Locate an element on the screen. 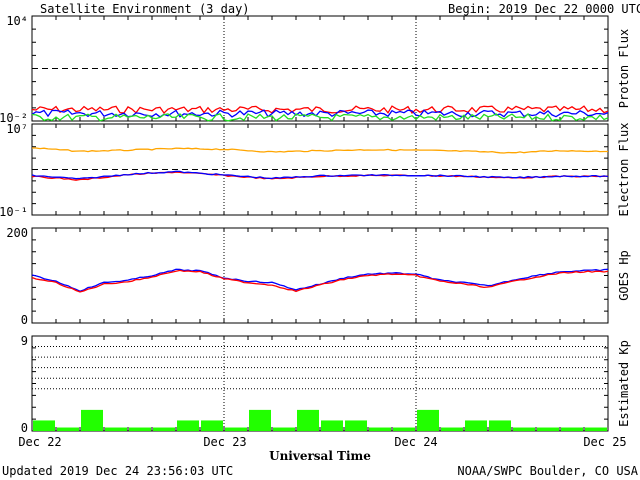  x-tick-label-3: Dec 25 is located at coordinates (604, 442).